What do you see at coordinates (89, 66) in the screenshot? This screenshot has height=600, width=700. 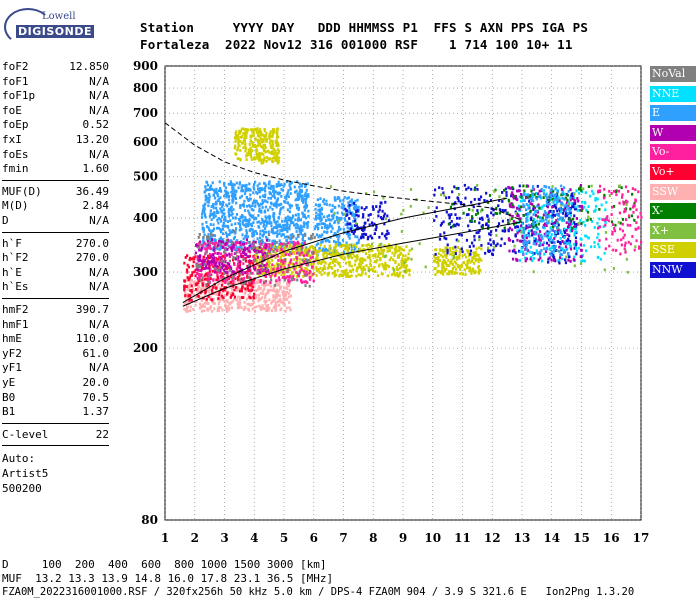 I see `param-value: 12.850` at bounding box center [89, 66].